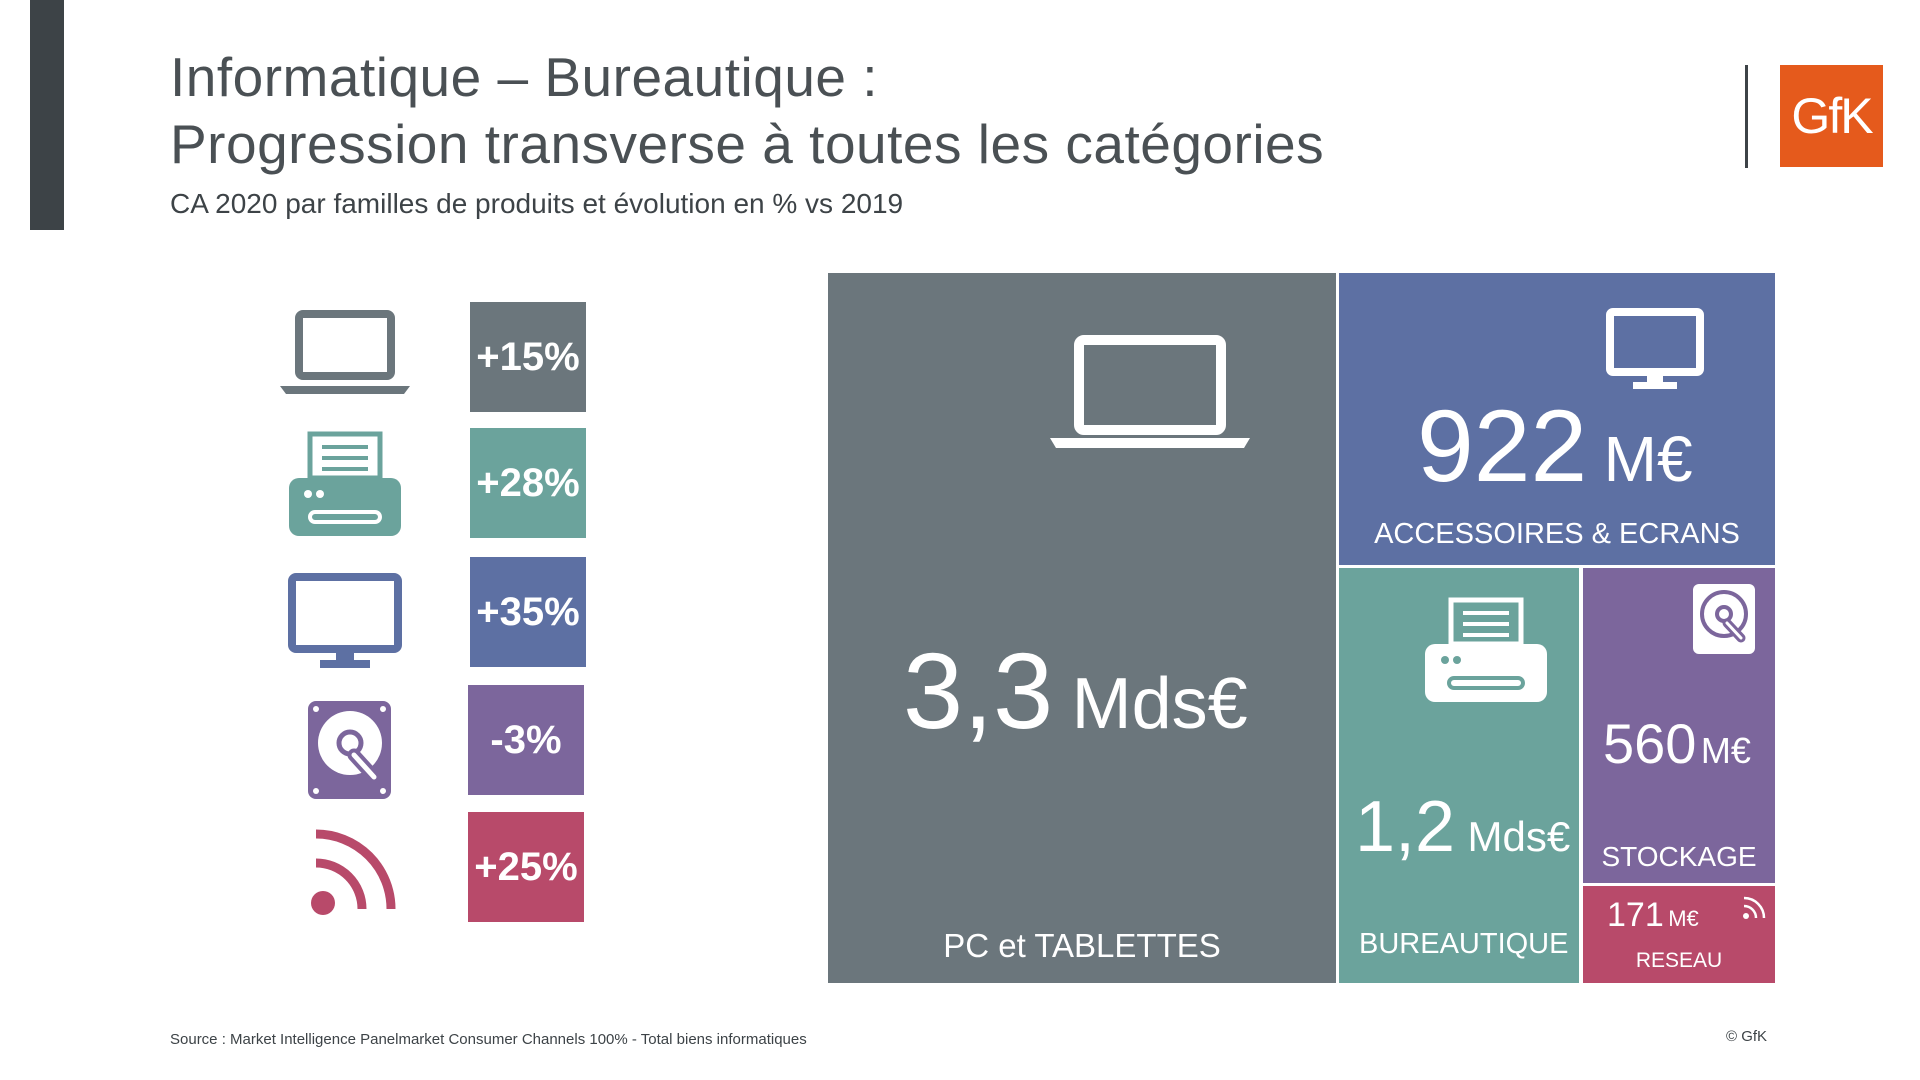  I want to click on tile-reseau-unit: M€, so click(1683, 918).